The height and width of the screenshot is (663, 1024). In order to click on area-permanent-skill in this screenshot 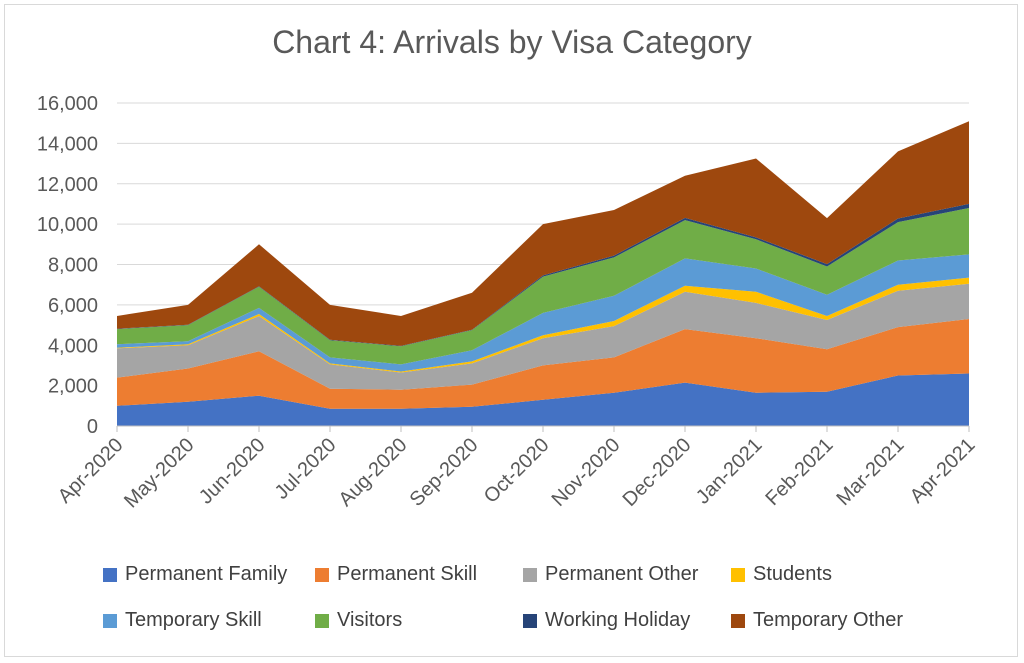, I will do `click(543, 364)`.